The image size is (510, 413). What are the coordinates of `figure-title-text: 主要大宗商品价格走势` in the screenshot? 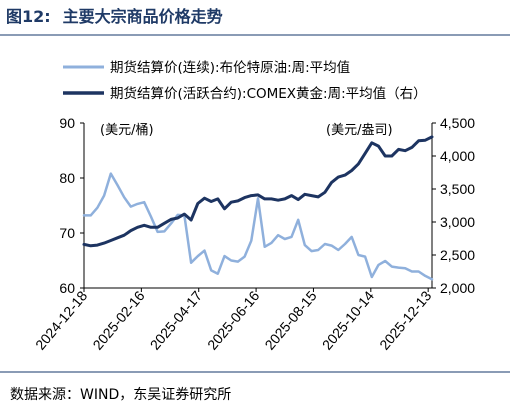 It's located at (142, 16).